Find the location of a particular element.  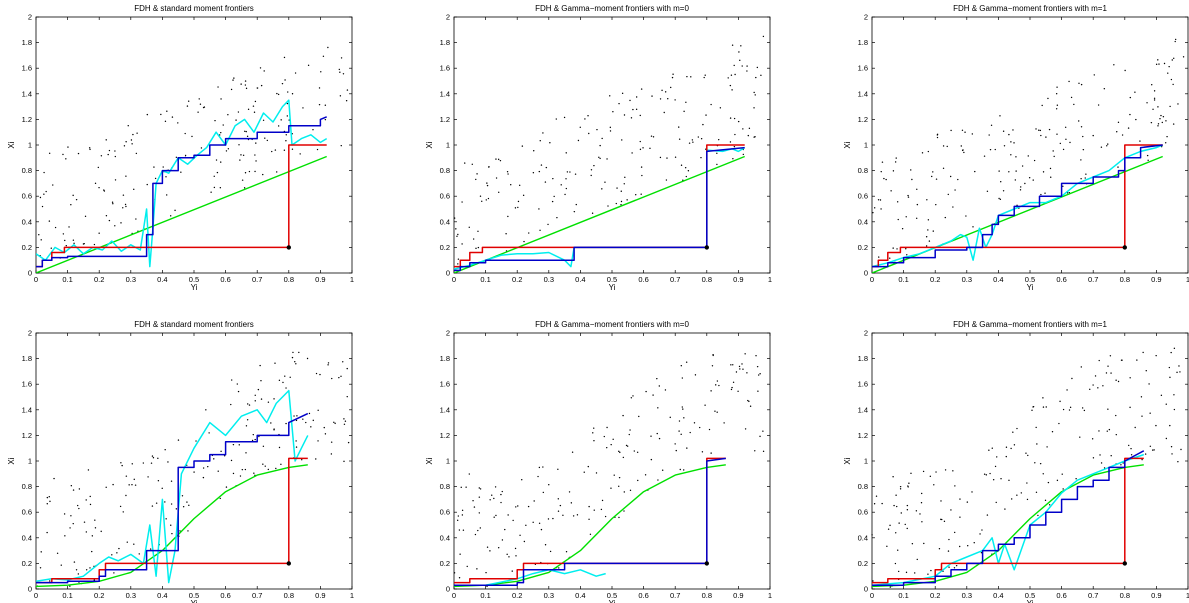

panel-4-ytick-label: 0.6 is located at coordinates (27, 512).